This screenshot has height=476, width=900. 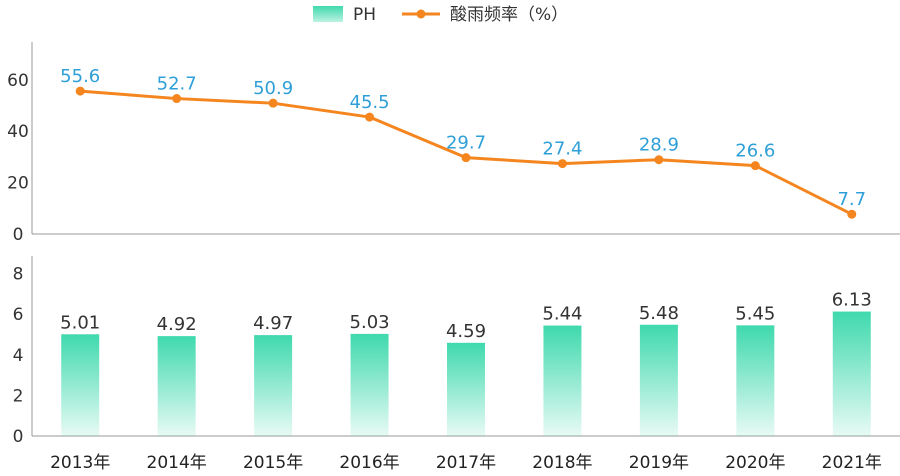 What do you see at coordinates (562, 149) in the screenshot?
I see `rate-point-label: 27.4` at bounding box center [562, 149].